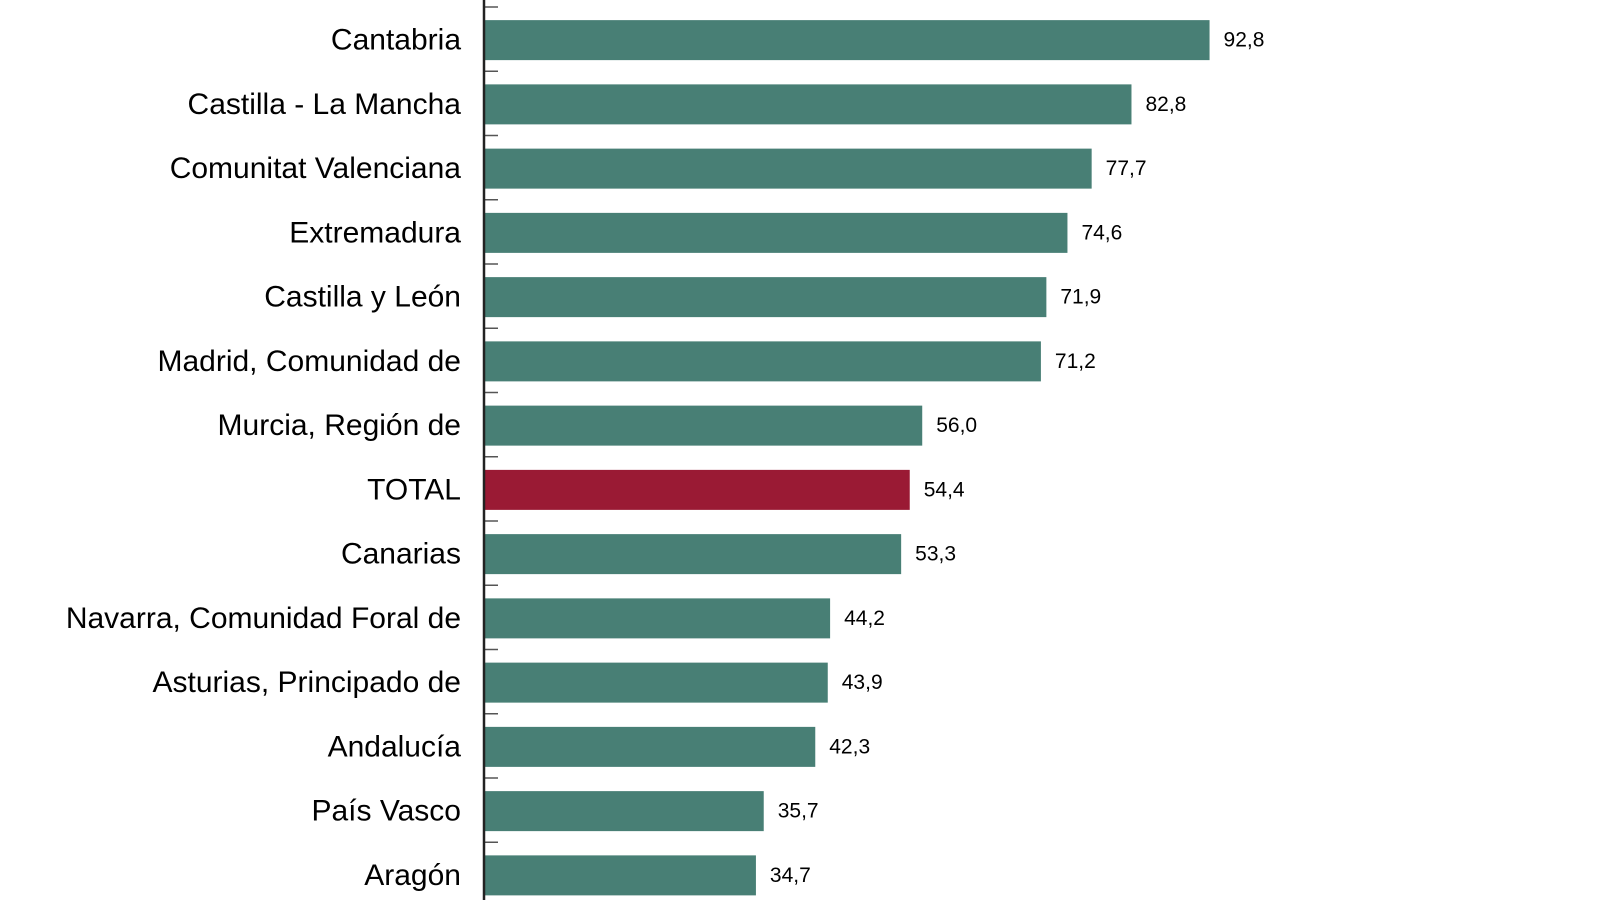 The width and height of the screenshot is (1600, 900). What do you see at coordinates (1126, 168) in the screenshot?
I see `value-label: 77,7` at bounding box center [1126, 168].